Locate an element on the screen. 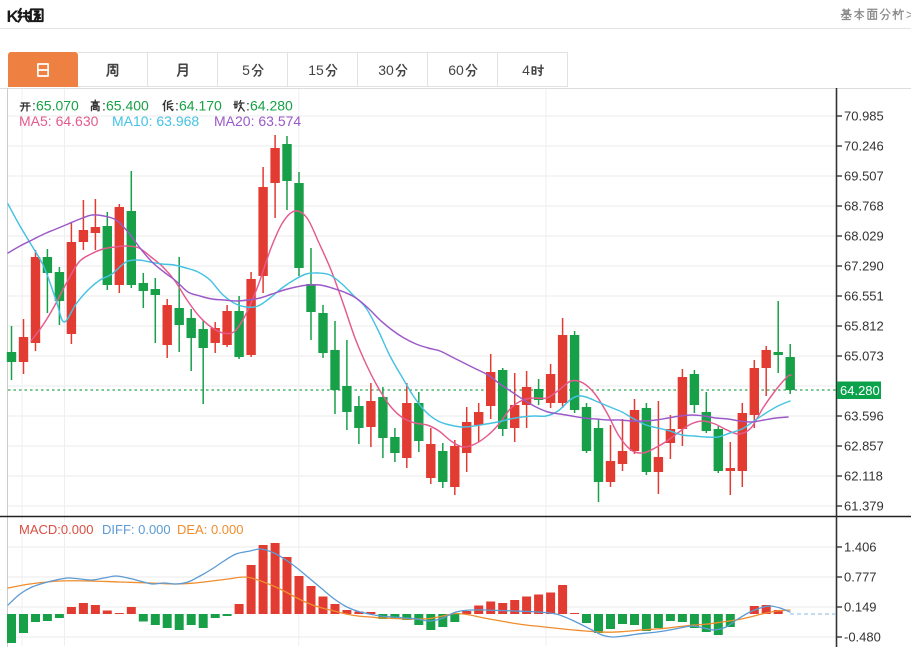 Image resolution: width=911 pixels, height=647 pixels. svg-text: 65.073 is located at coordinates (864, 356).